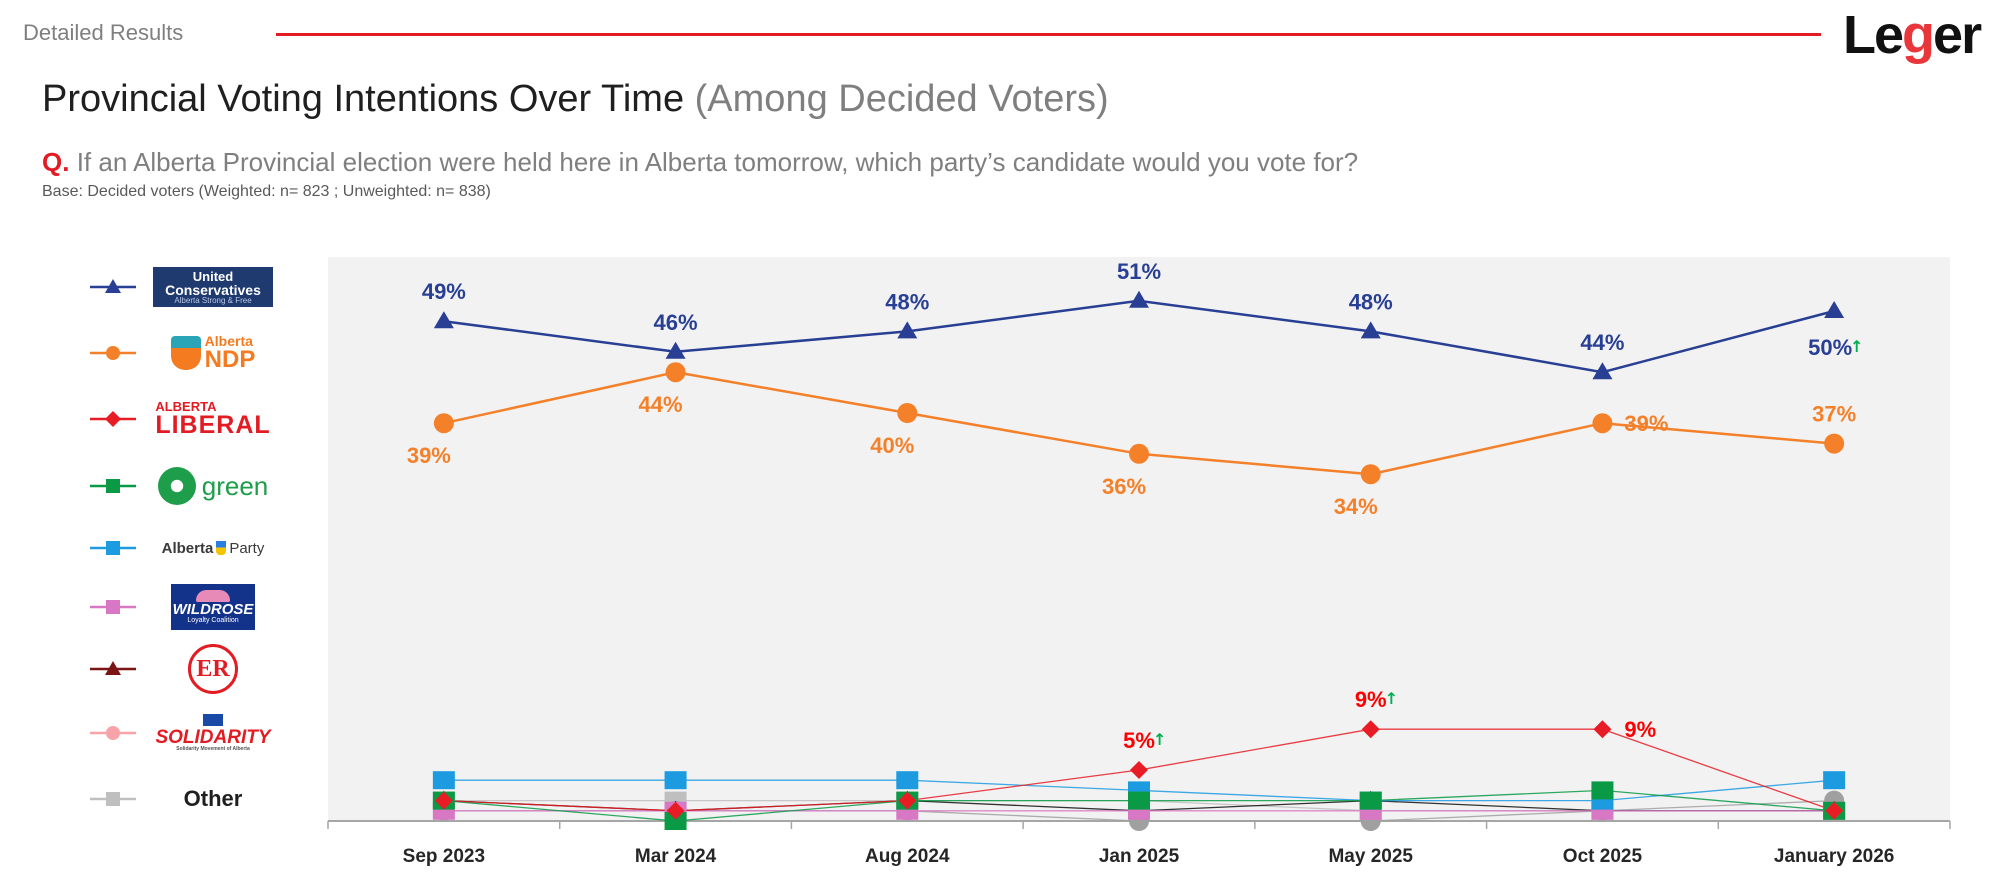  I want to click on legend-item-wildrose: WILDROSE Loyalty Coalition, so click(183, 607).